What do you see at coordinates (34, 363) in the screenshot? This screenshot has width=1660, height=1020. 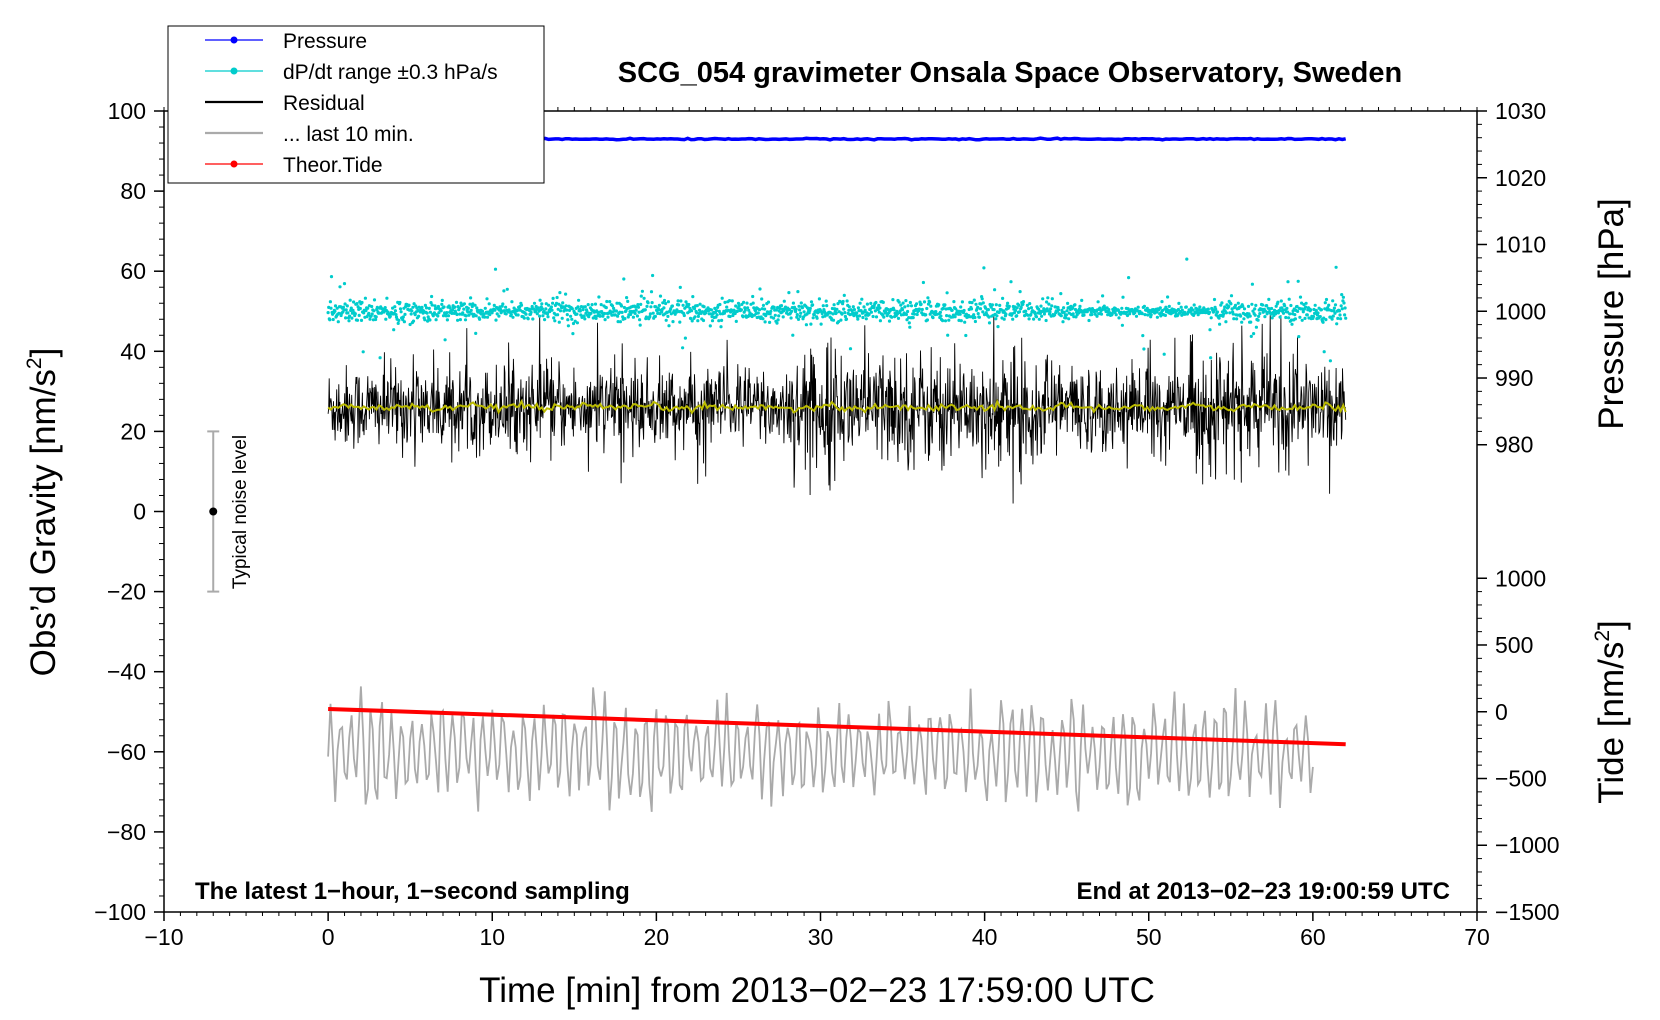 I see `y-label-left-sup: 2` at bounding box center [34, 363].